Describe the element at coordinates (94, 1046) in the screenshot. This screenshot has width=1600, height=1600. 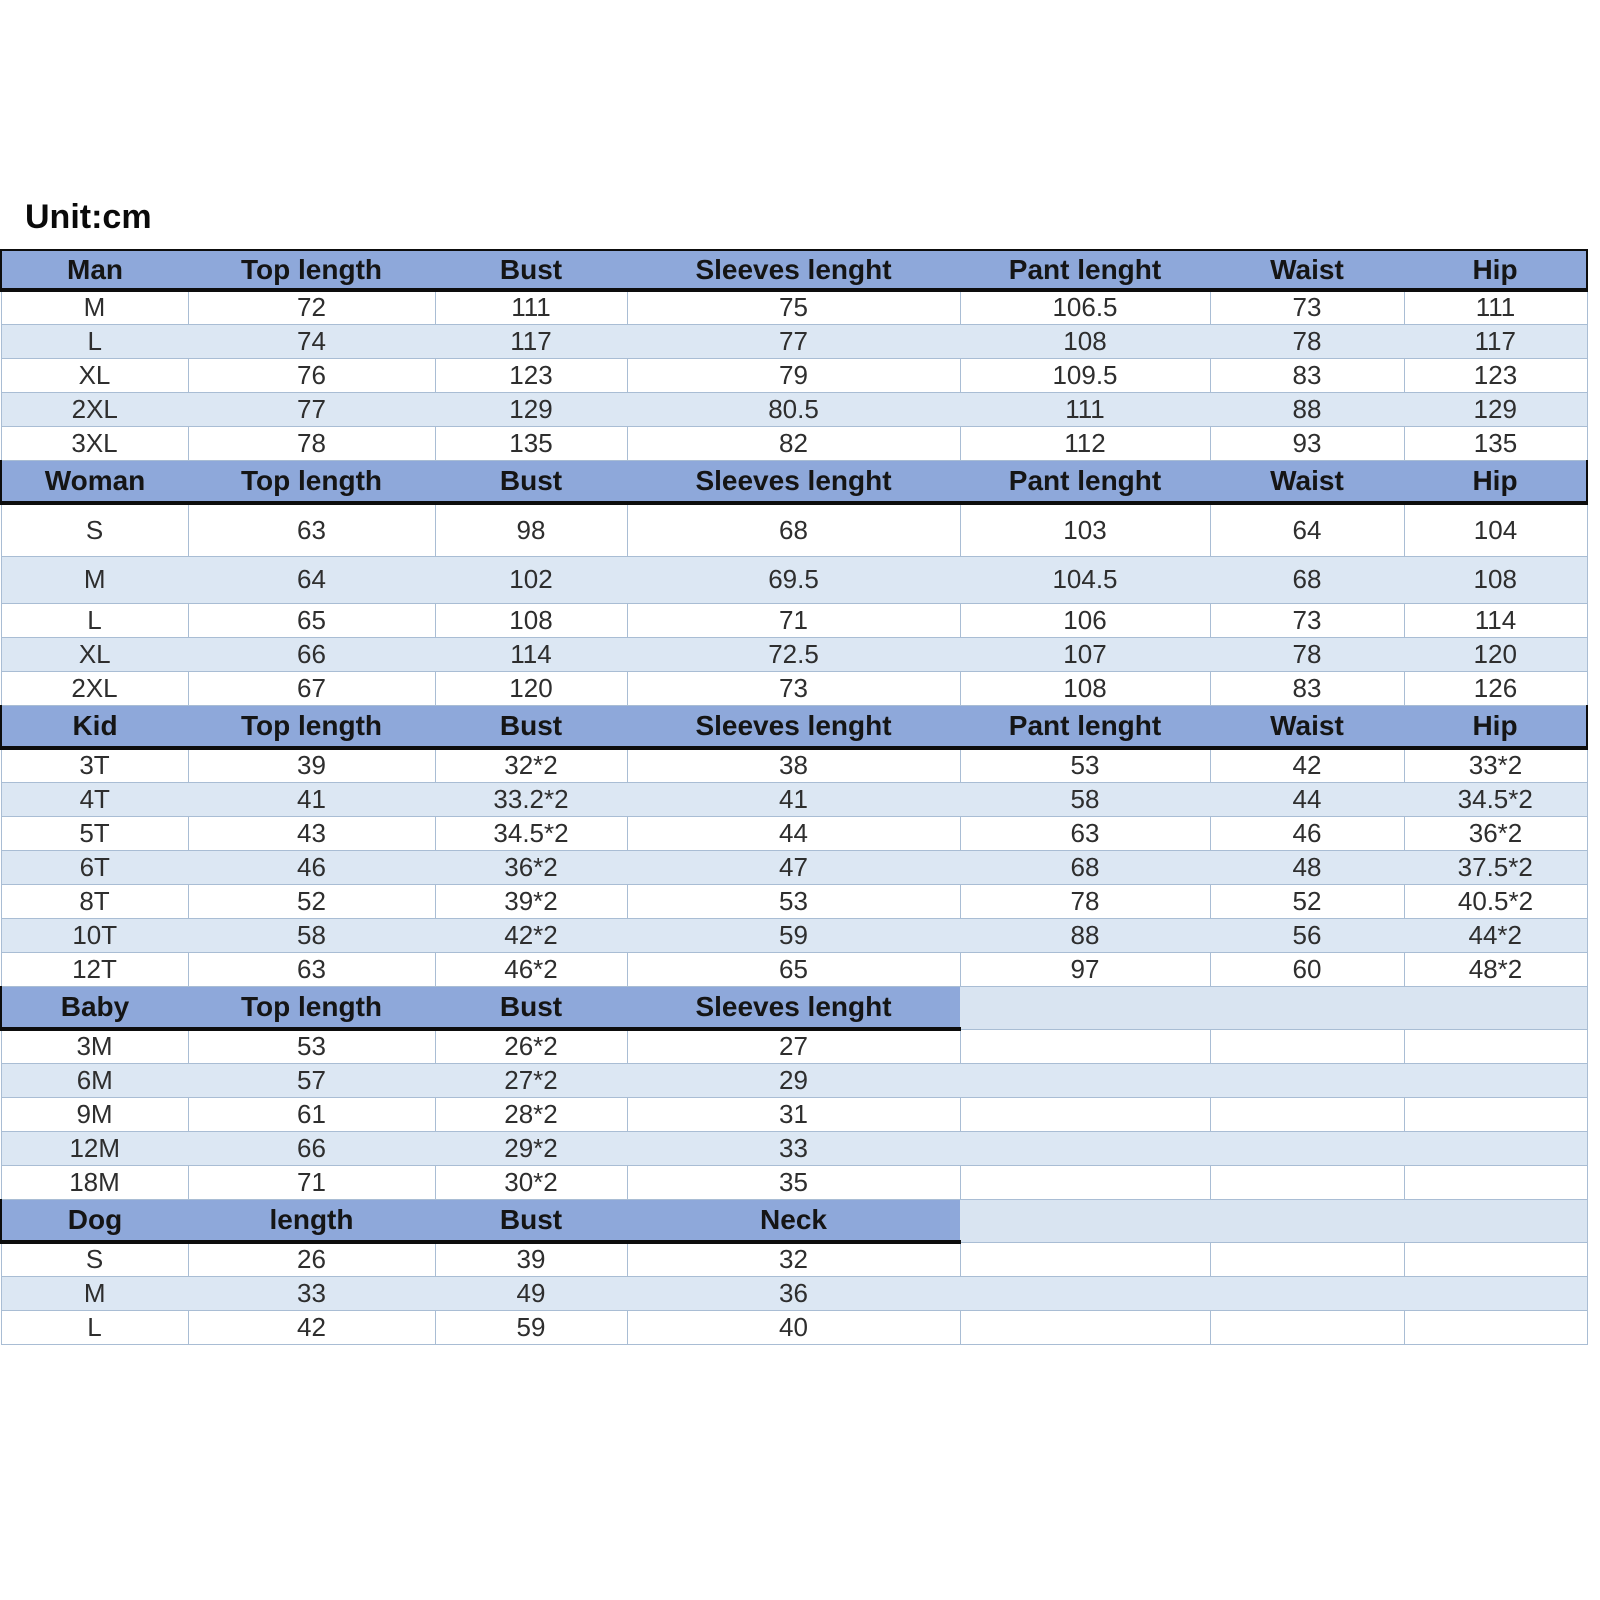
I see `size-cell: 3M` at that location.